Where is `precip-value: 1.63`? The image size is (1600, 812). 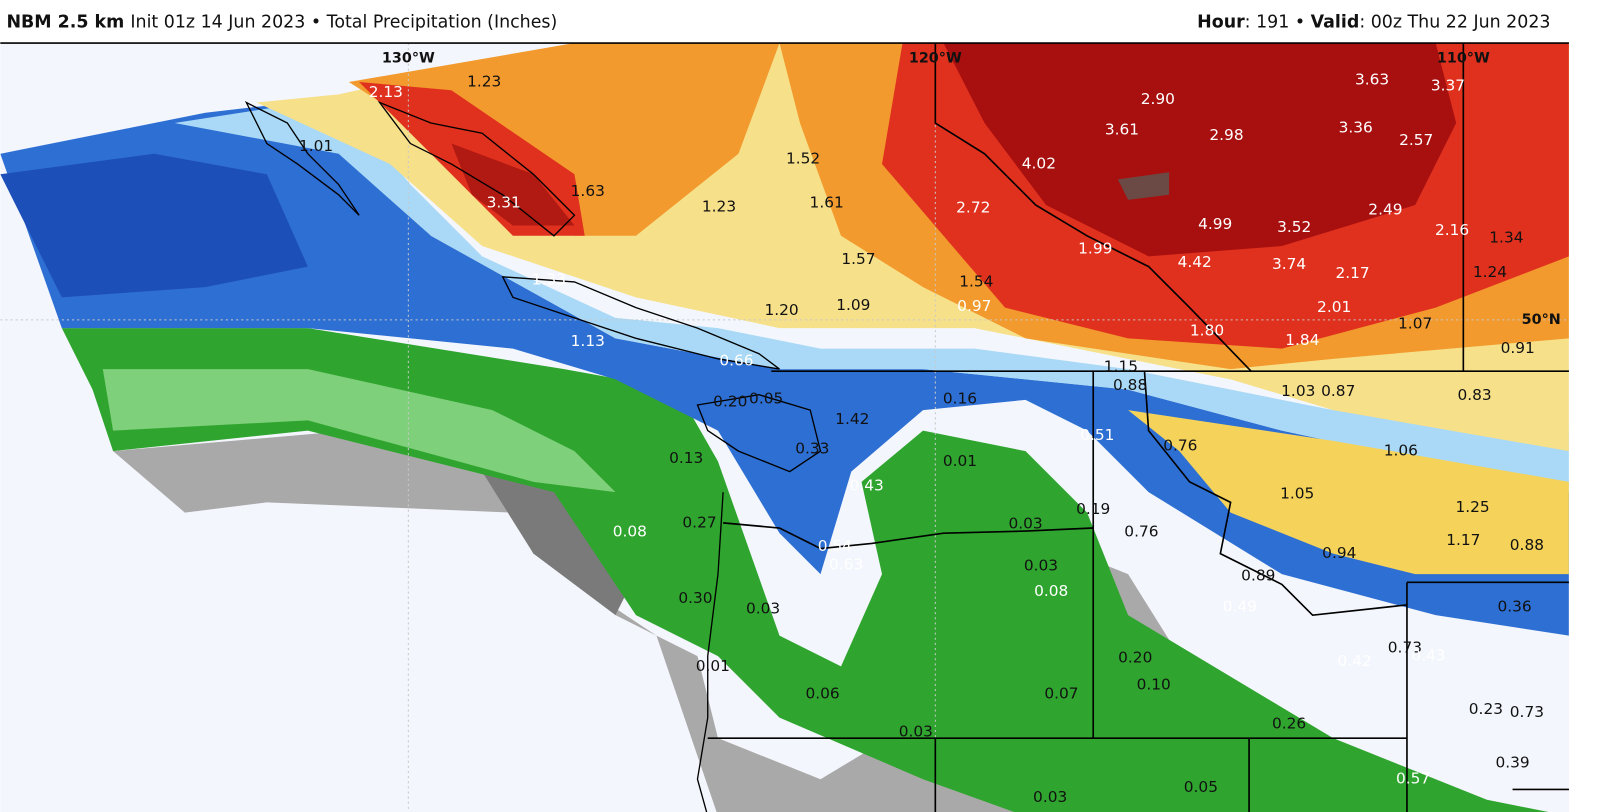 precip-value: 1.63 is located at coordinates (588, 191).